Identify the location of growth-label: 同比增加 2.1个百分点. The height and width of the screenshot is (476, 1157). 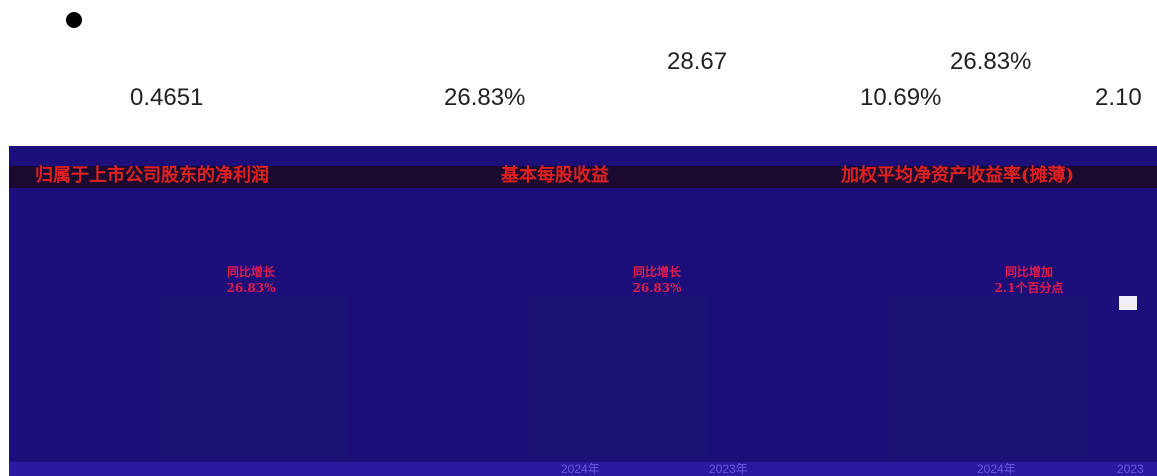
(1029, 280).